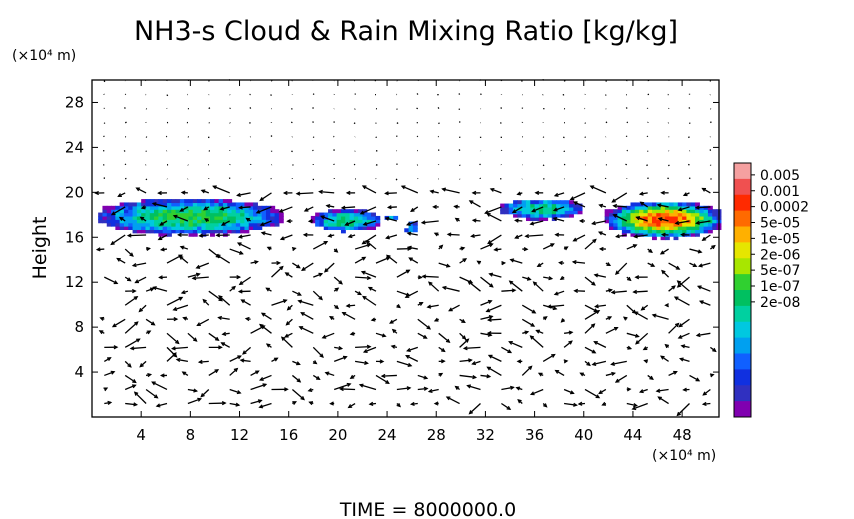 The image size is (854, 519). I want to click on x-tick-label: 8, so click(191, 435).